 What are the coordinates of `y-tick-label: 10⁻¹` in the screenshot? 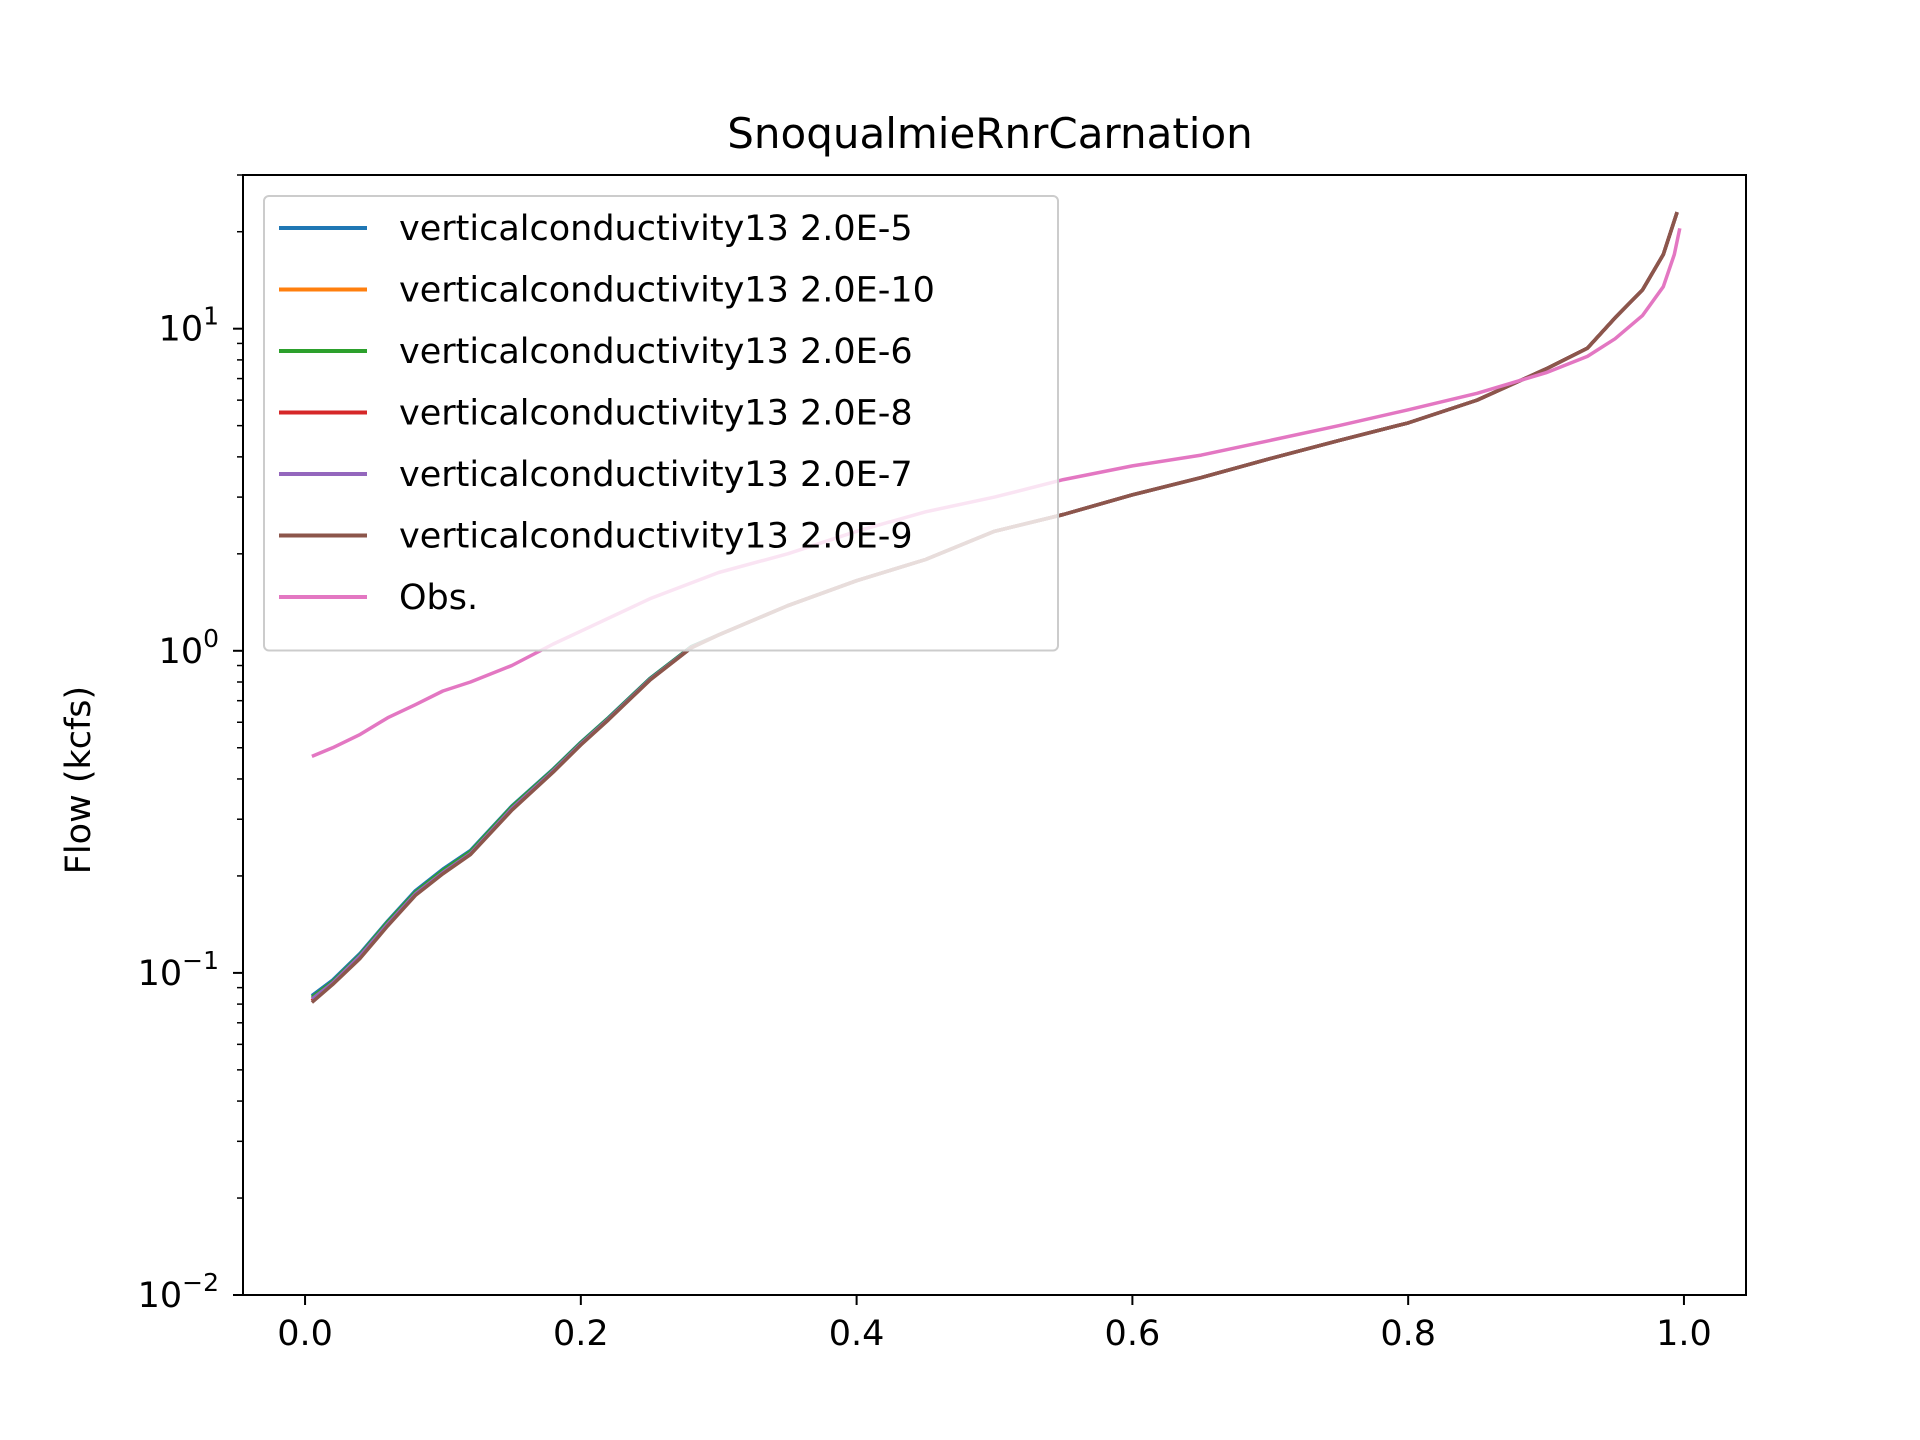 It's located at (178, 970).